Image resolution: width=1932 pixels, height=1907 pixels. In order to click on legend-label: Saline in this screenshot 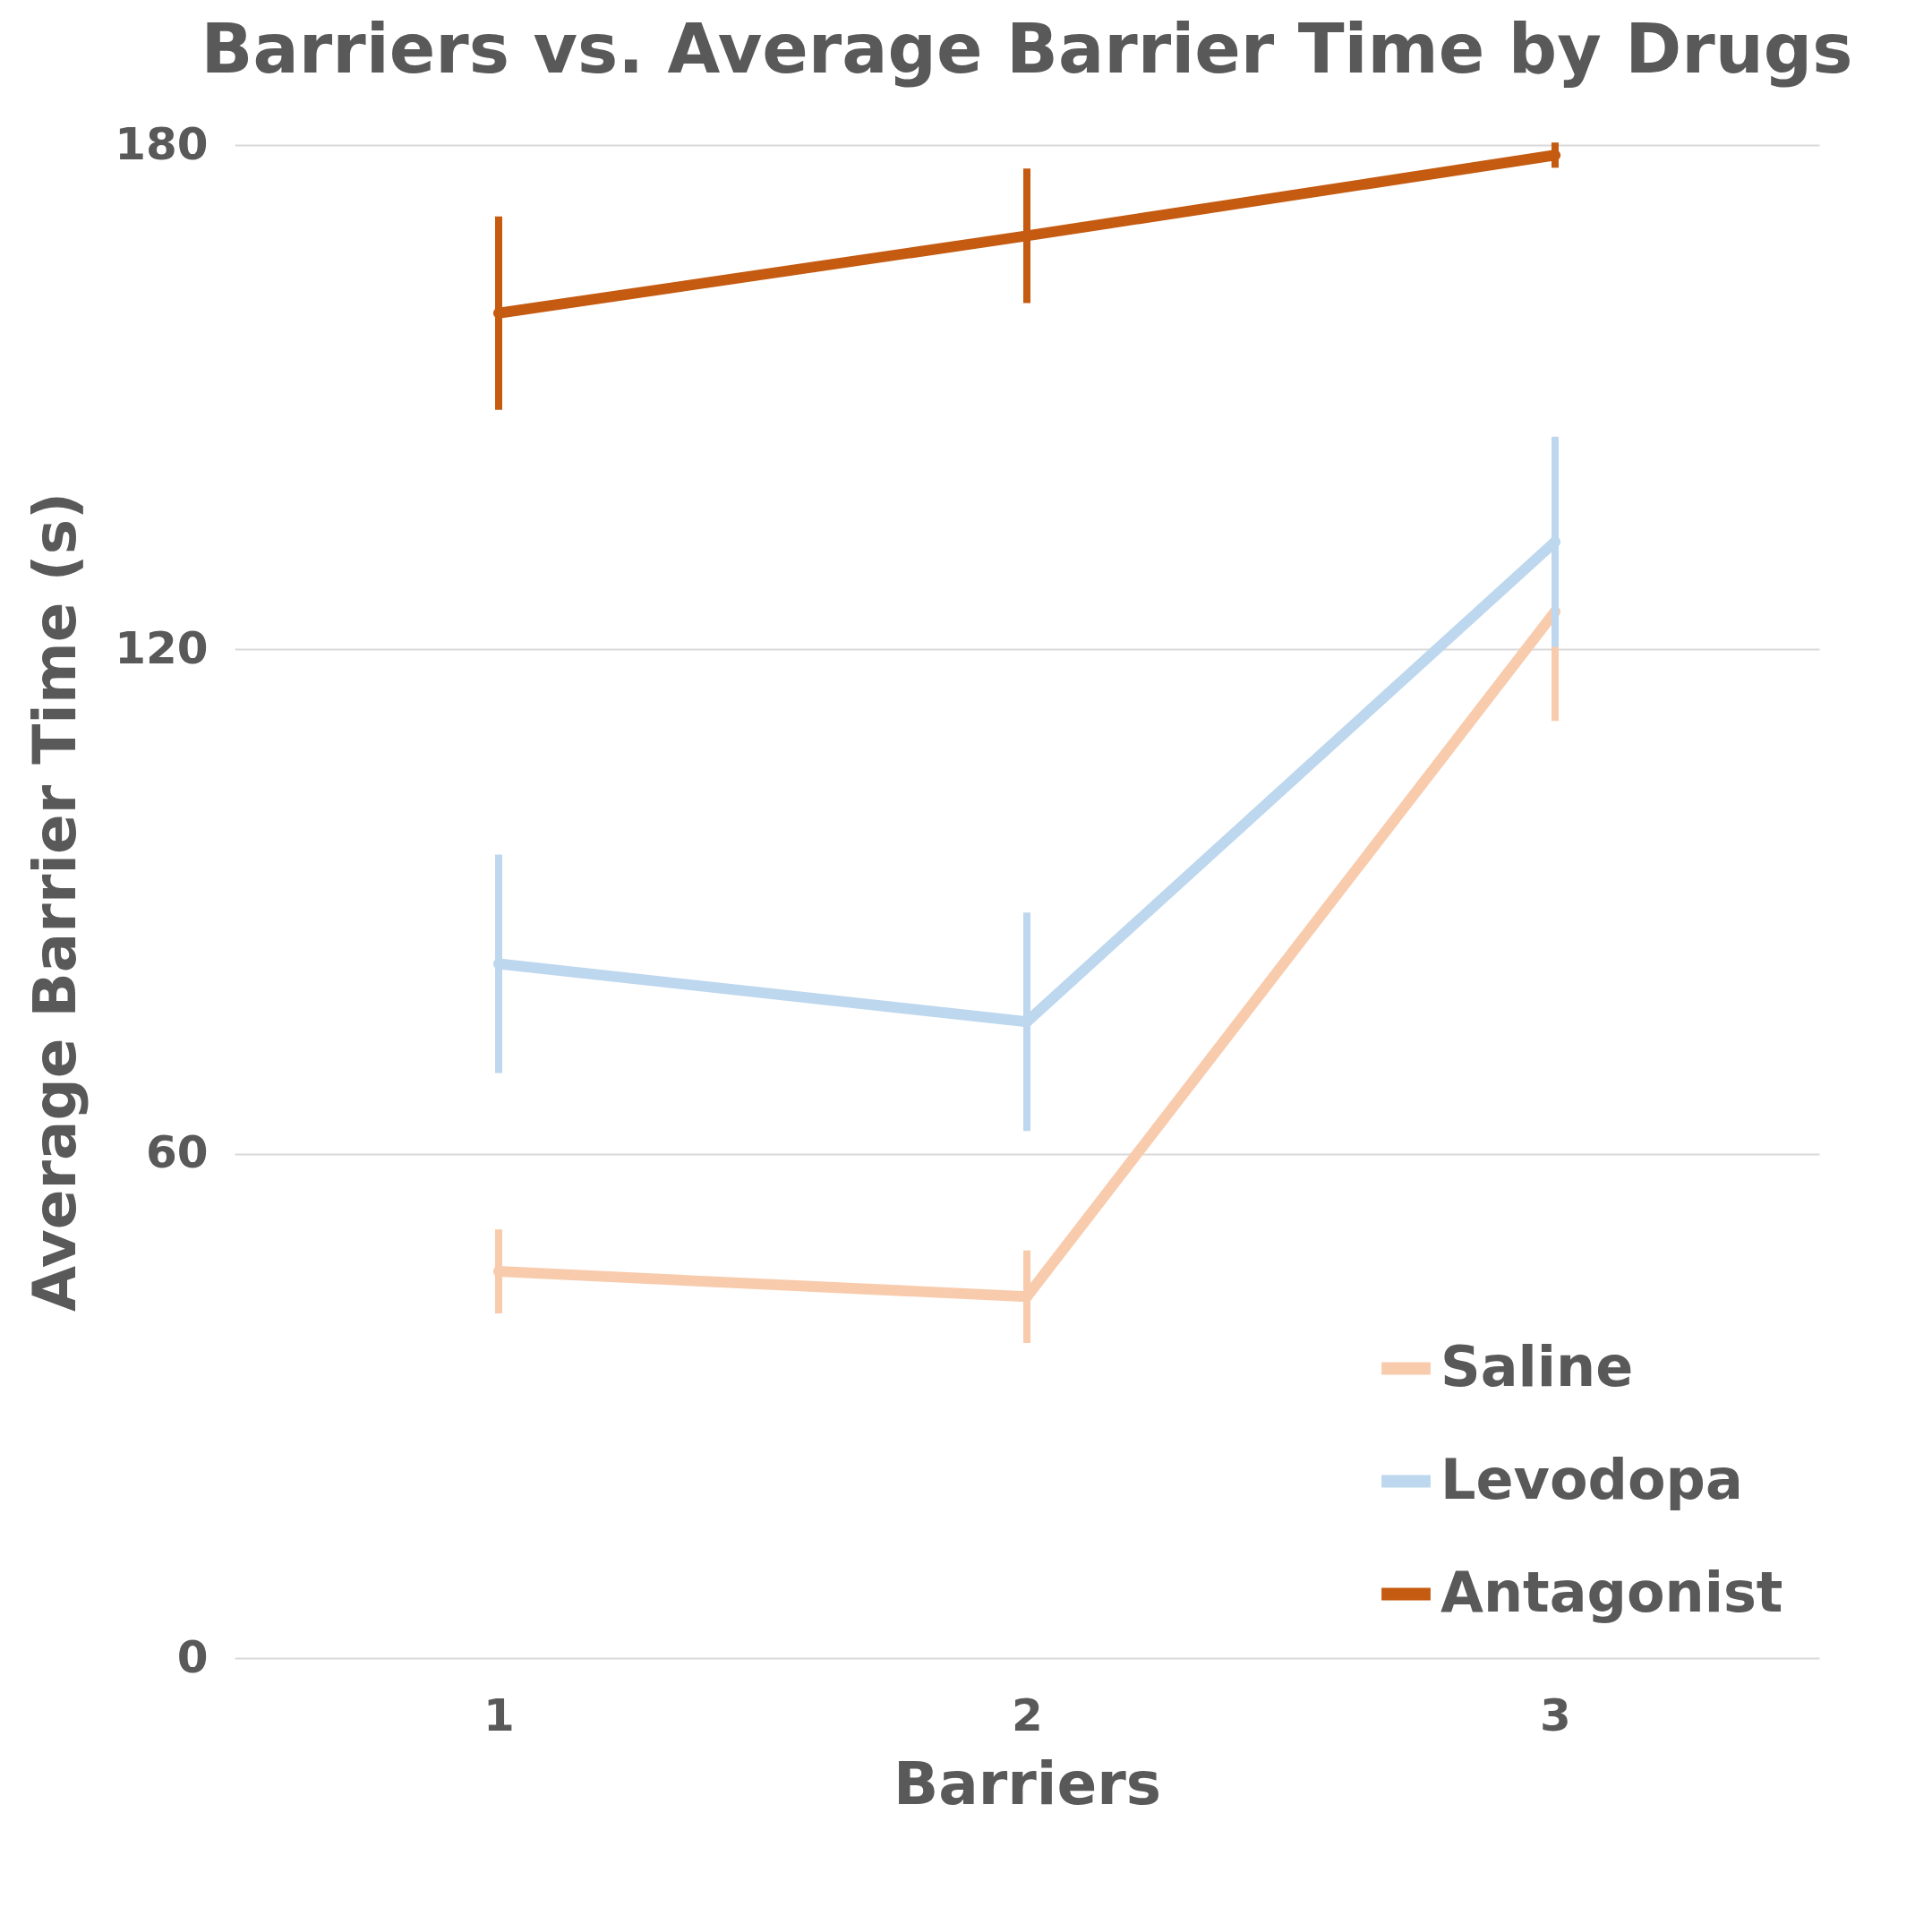, I will do `click(1537, 1366)`.